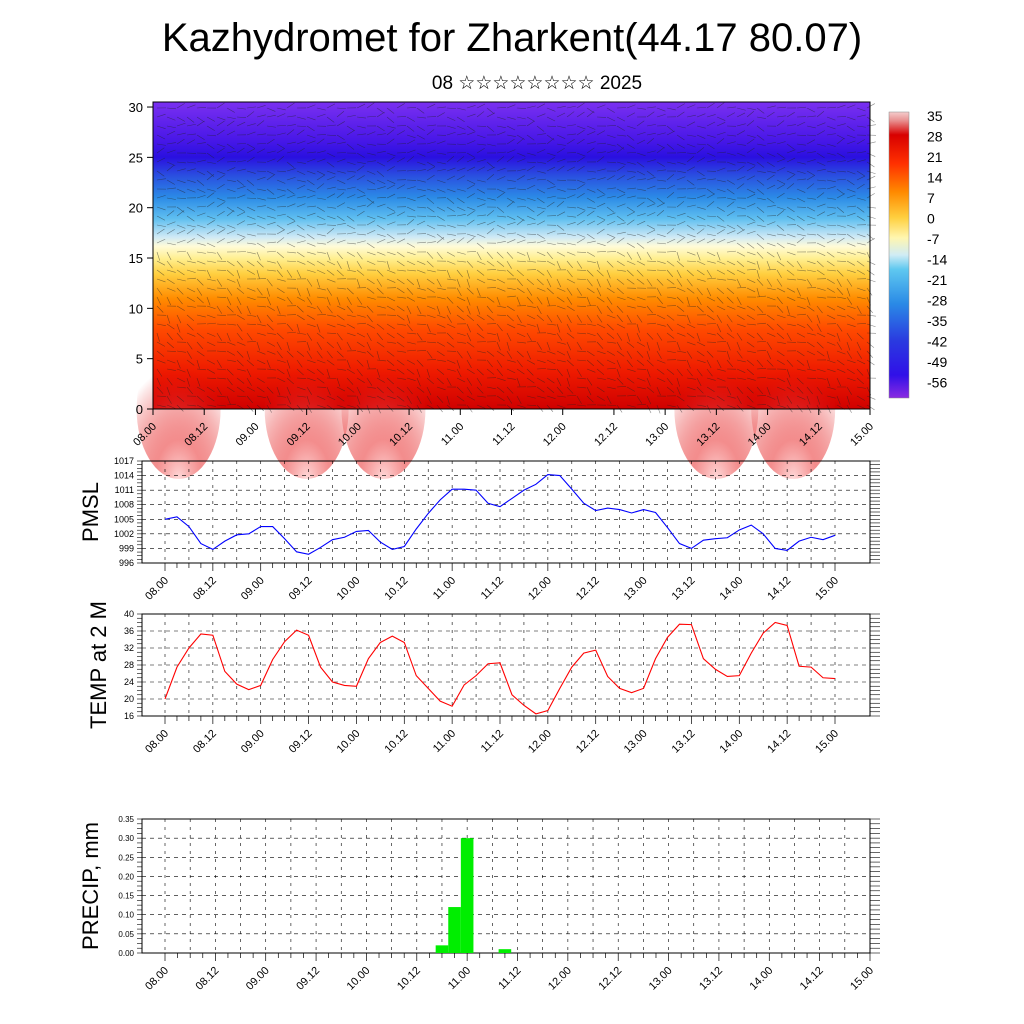  I want to click on chart-title: Kazhydromet for Zharkent(44.17 80.07), so click(512, 38).